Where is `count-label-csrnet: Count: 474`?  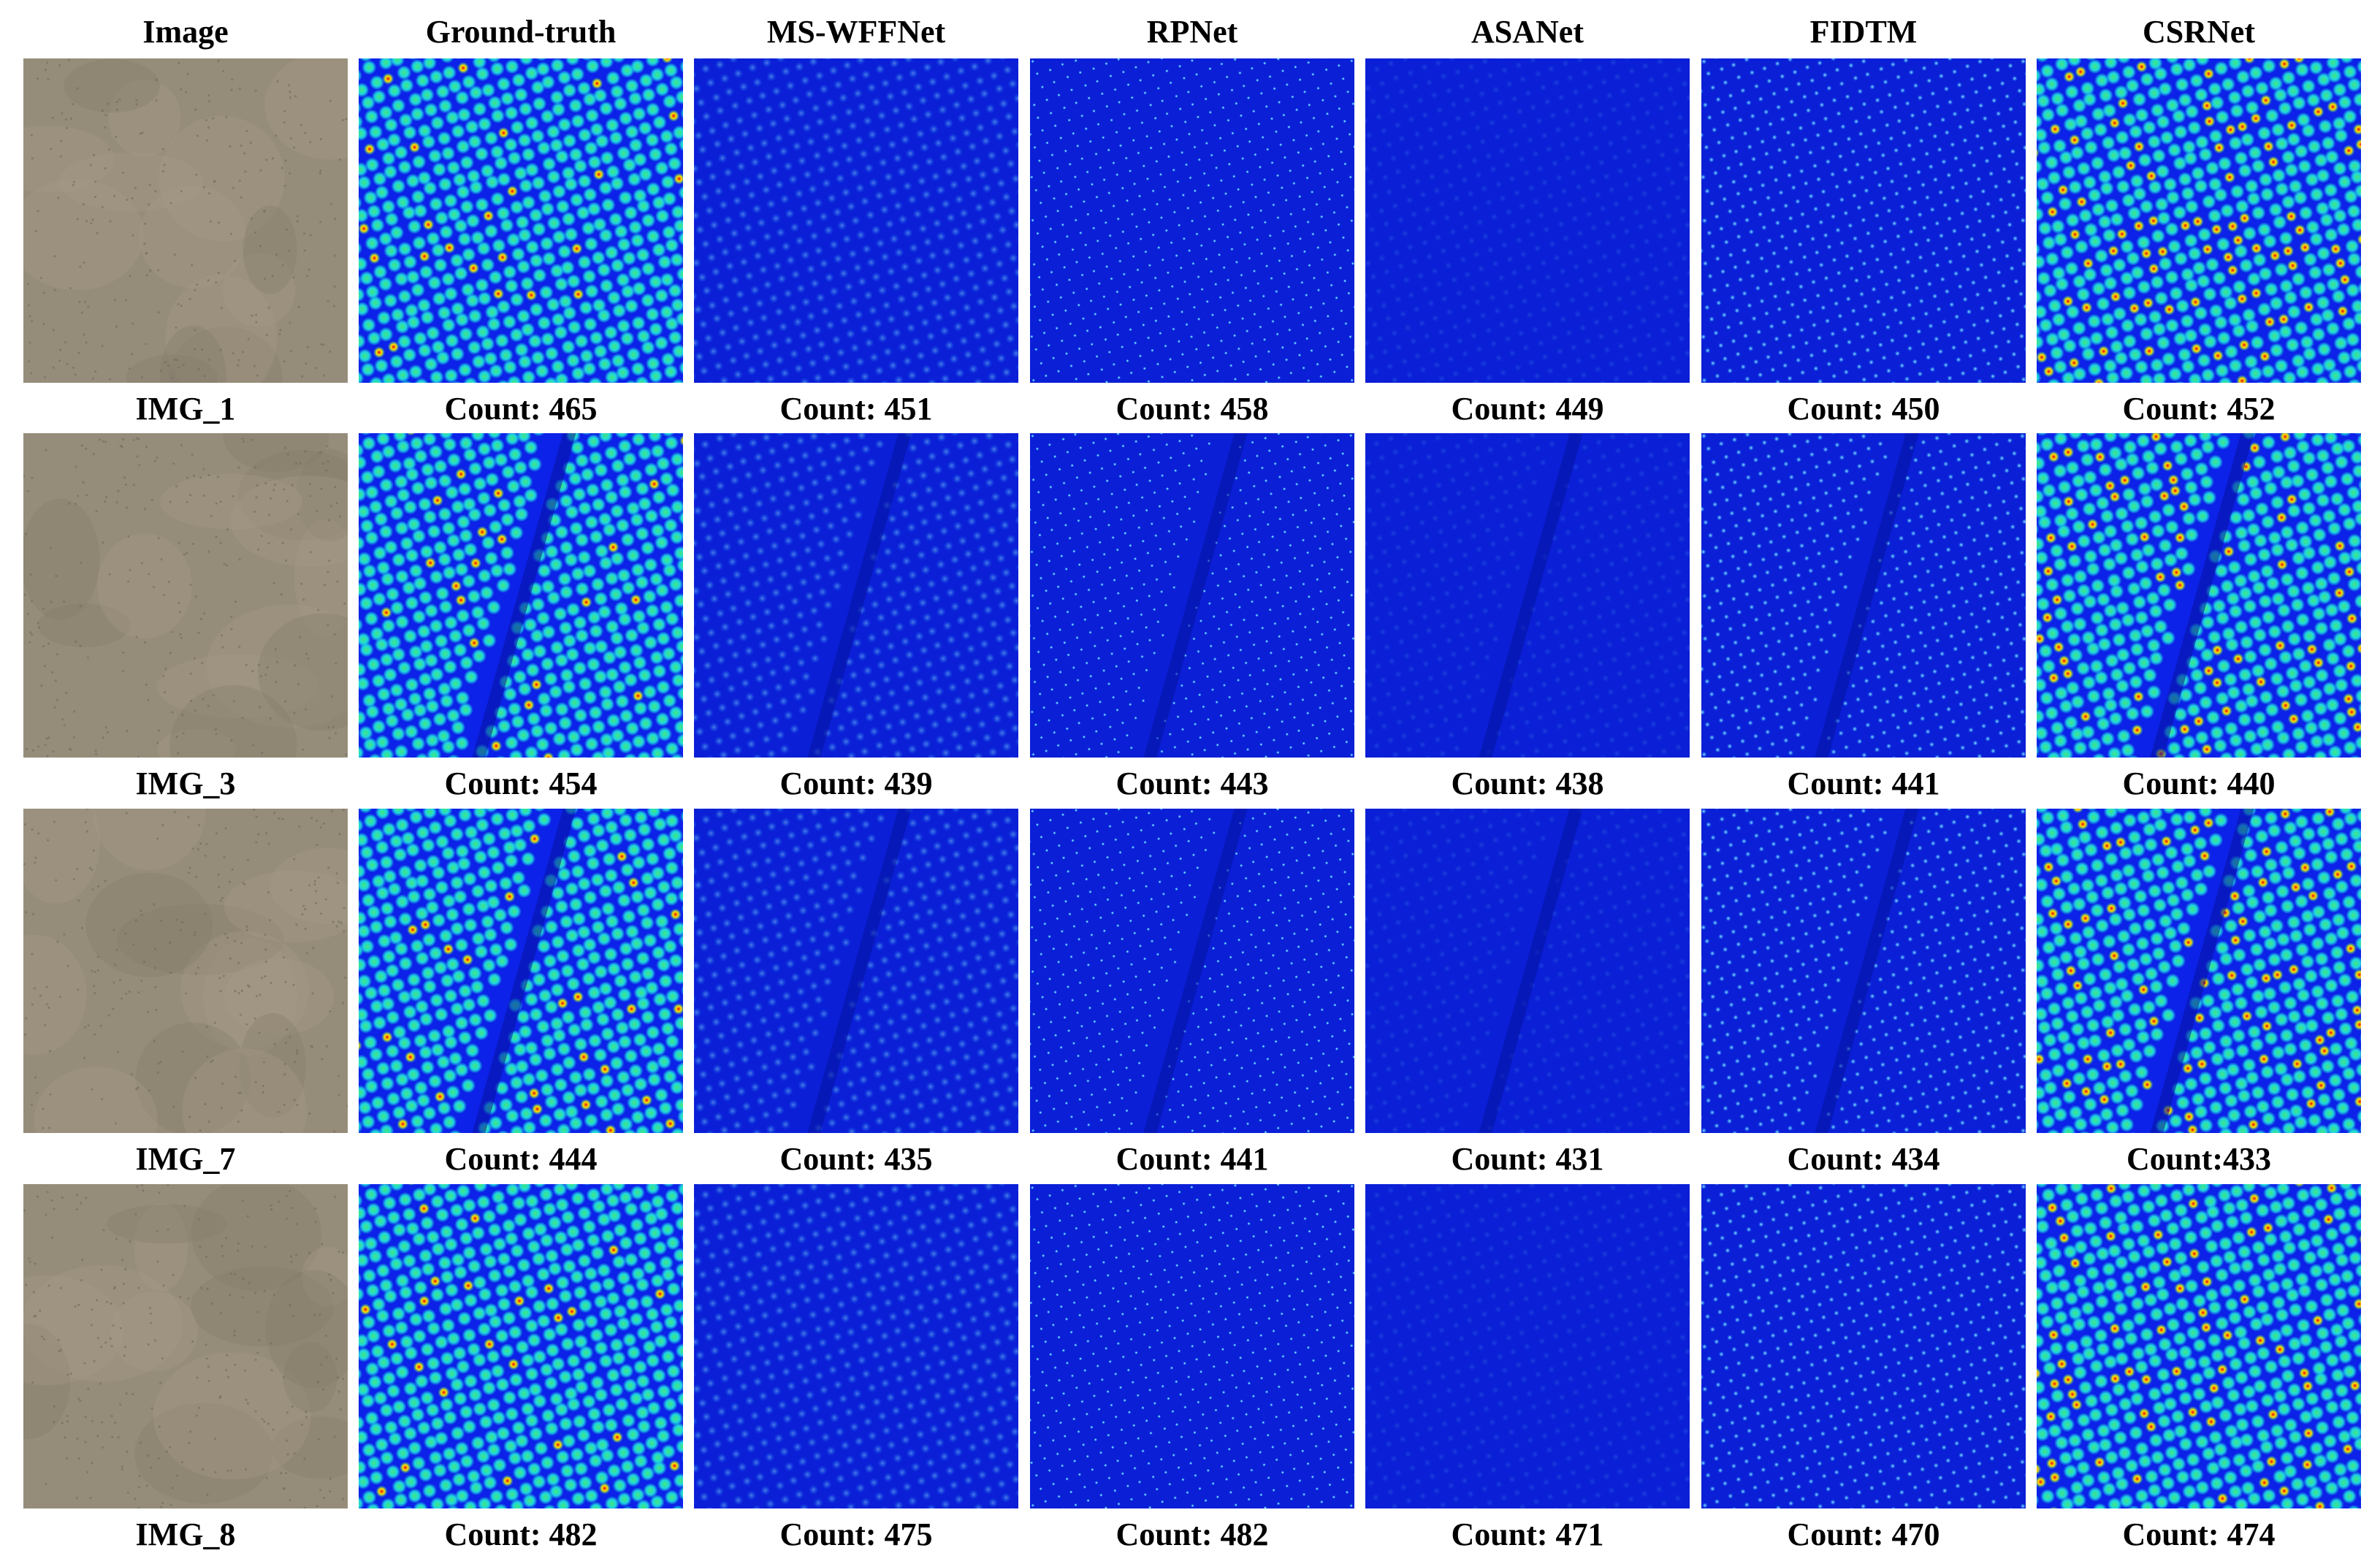 count-label-csrnet: Count: 474 is located at coordinates (2199, 1534).